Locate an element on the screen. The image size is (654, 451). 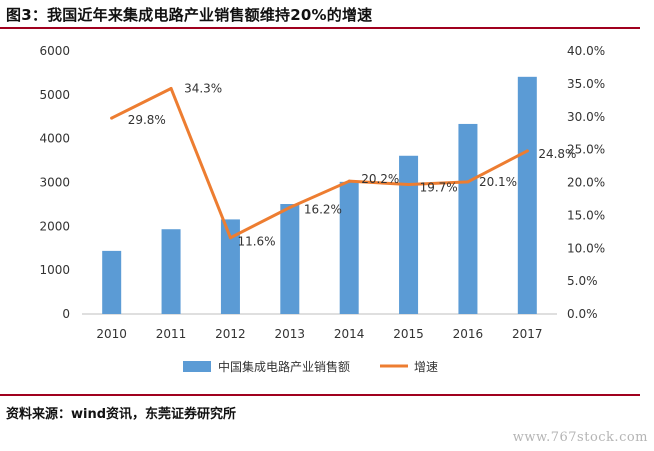
source-divider is located at coordinates (320, 395).